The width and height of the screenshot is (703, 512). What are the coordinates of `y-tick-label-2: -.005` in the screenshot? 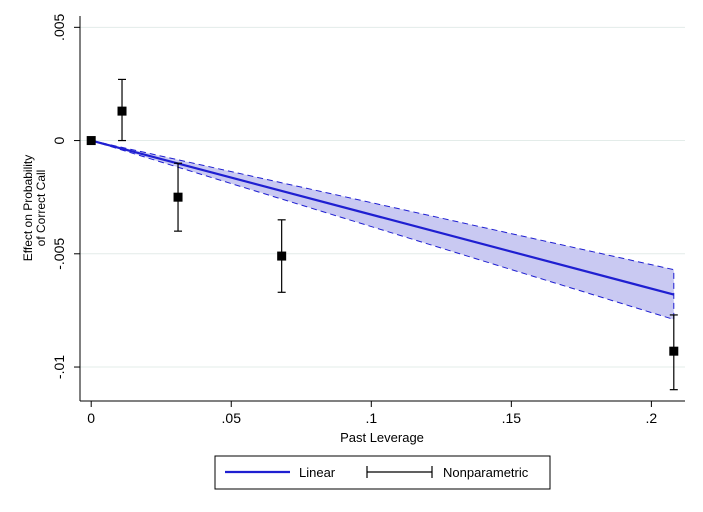 It's located at (59, 254).